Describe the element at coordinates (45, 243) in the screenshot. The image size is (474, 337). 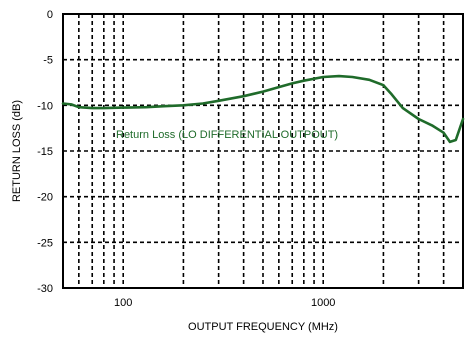
I see `y-tick-label: -25` at that location.